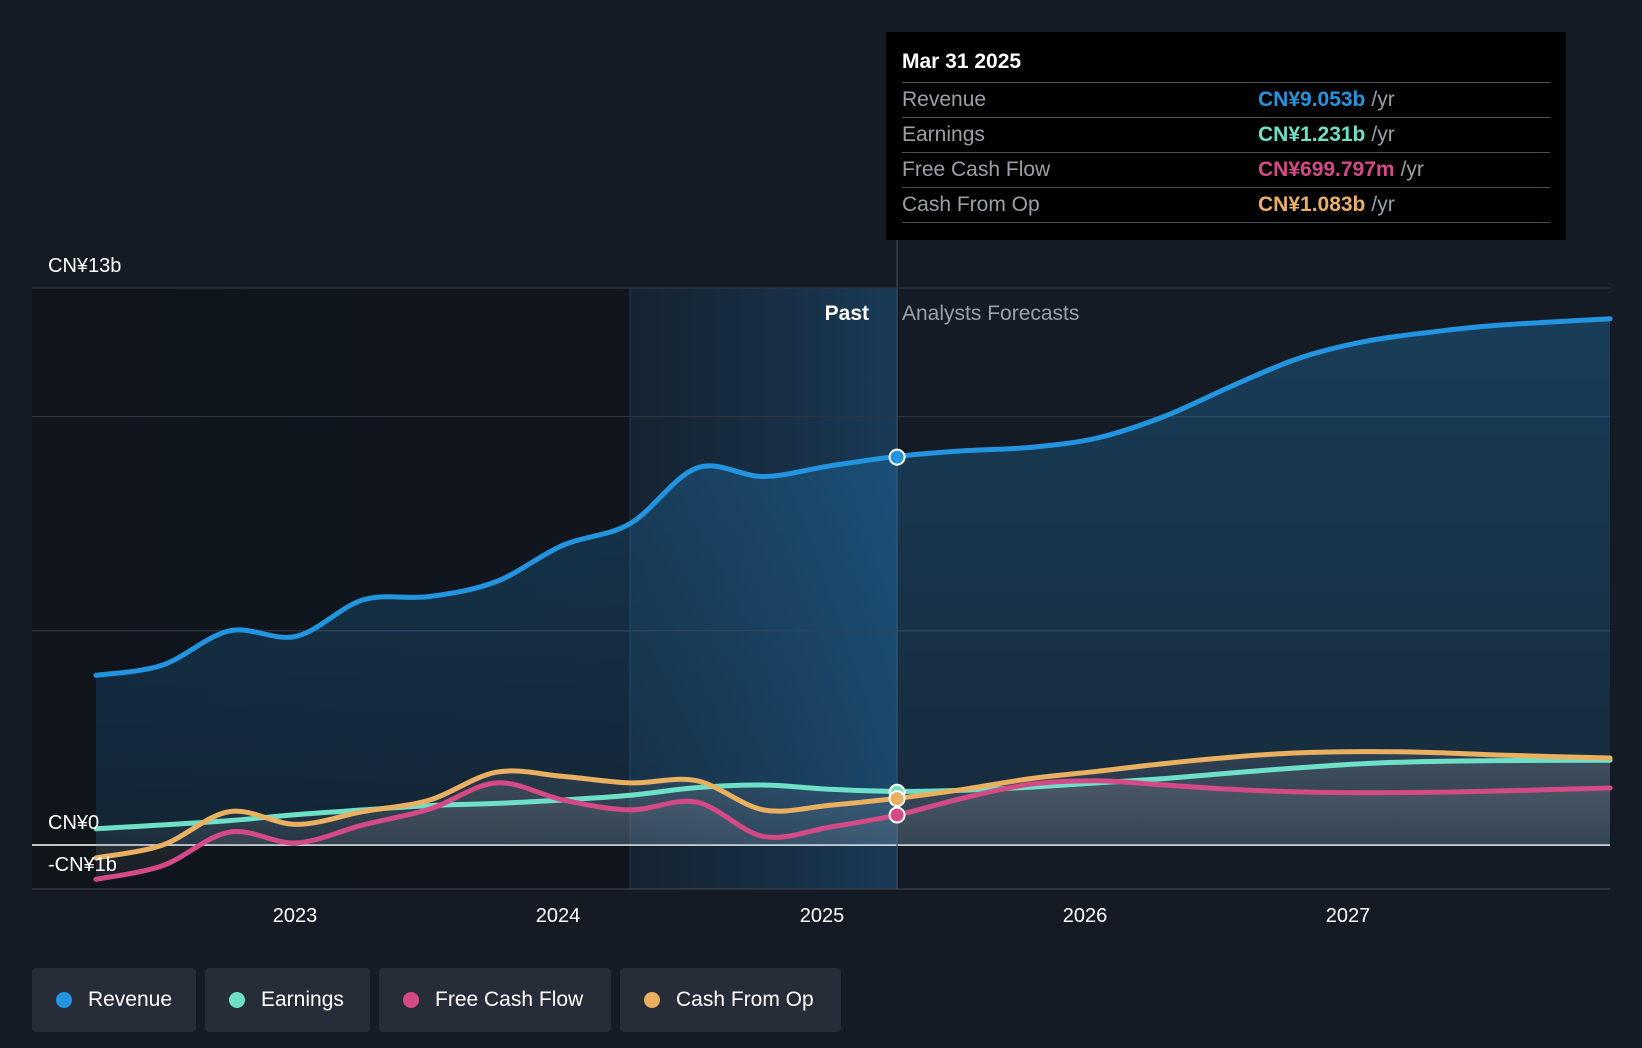 This screenshot has width=1642, height=1048. I want to click on series-line-earnings, so click(853, 794).